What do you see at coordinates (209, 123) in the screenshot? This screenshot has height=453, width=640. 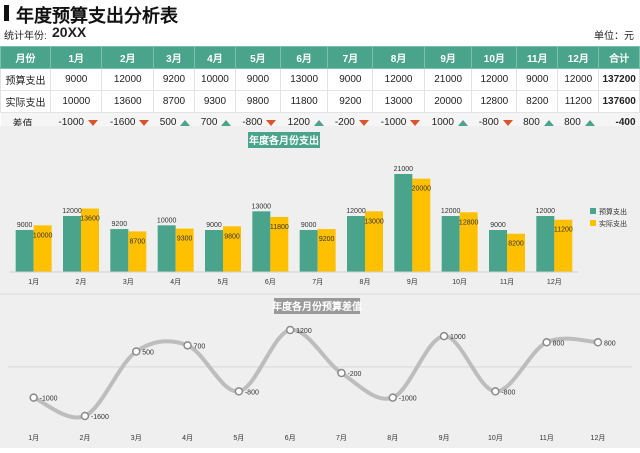 I see `diff-value: 700` at bounding box center [209, 123].